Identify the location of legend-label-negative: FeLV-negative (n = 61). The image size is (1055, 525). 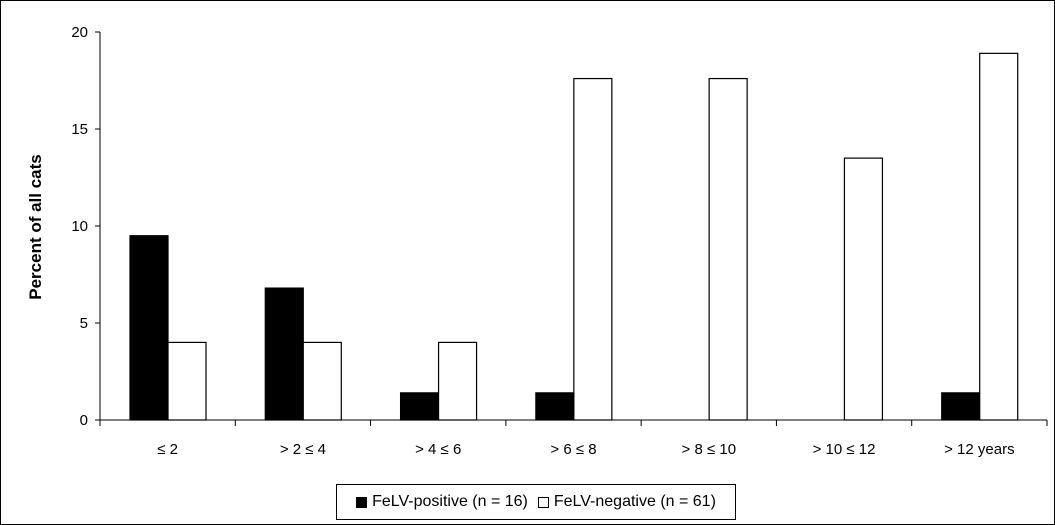
(634, 501).